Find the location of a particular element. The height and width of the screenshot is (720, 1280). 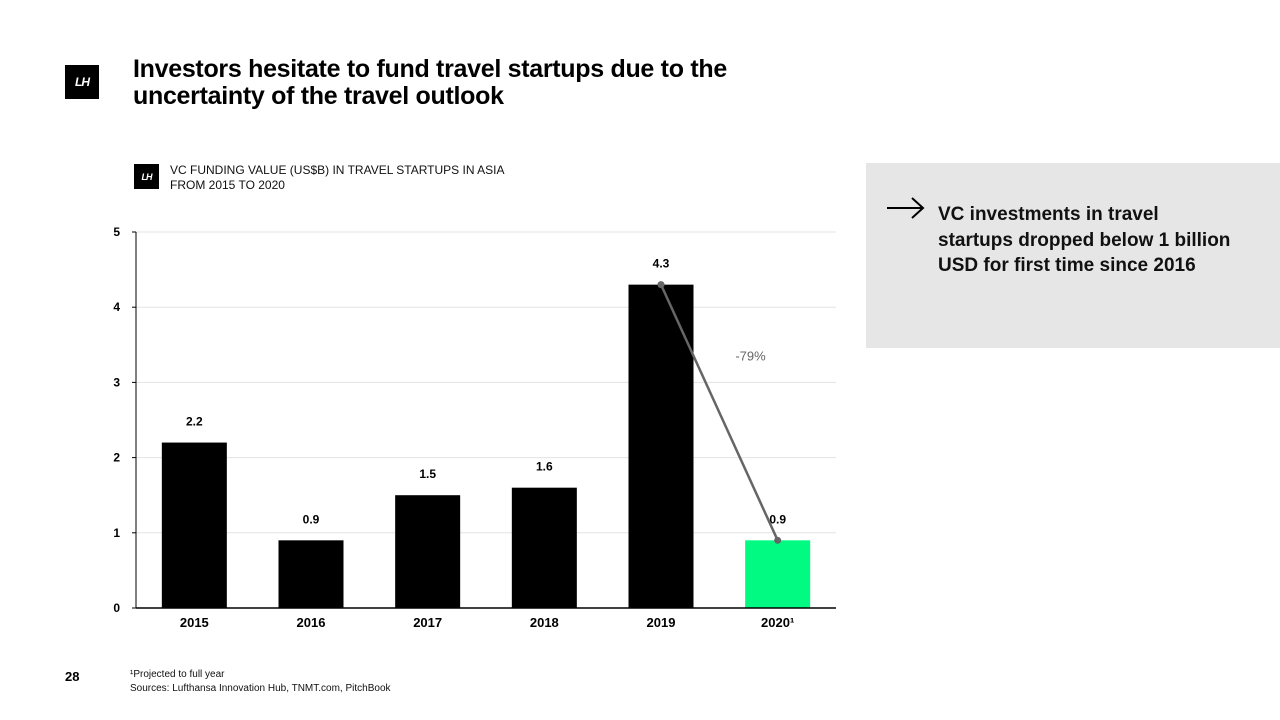

change-point-end is located at coordinates (778, 540).